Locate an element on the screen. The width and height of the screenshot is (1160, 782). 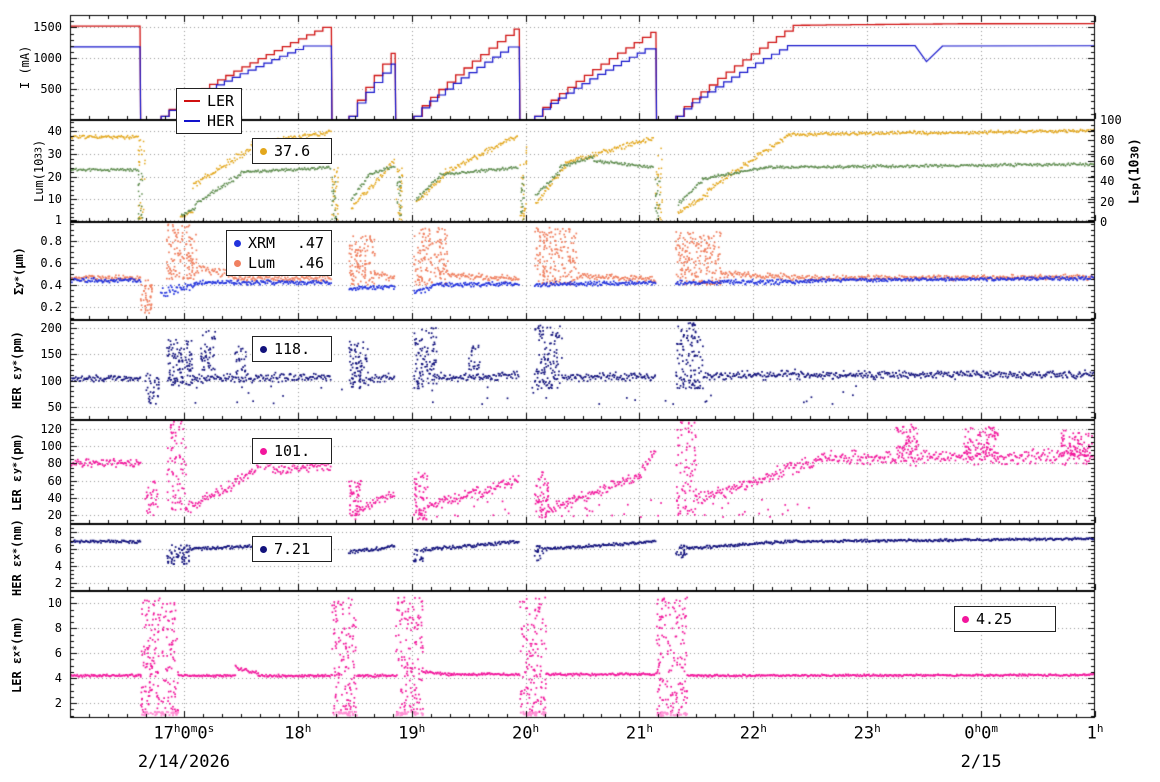
right-tick-label: 80 is located at coordinates (1107, 140).